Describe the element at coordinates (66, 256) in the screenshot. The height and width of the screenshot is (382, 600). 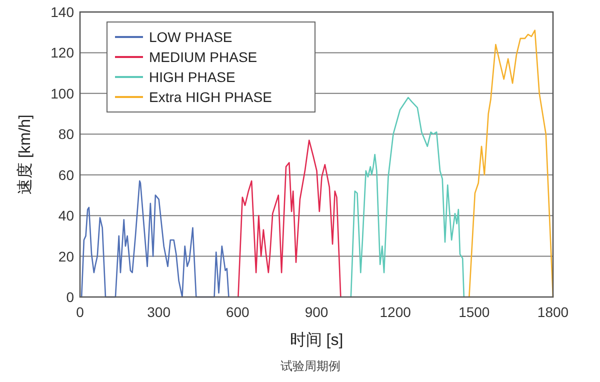
I see `y-tick-label: 20` at that location.